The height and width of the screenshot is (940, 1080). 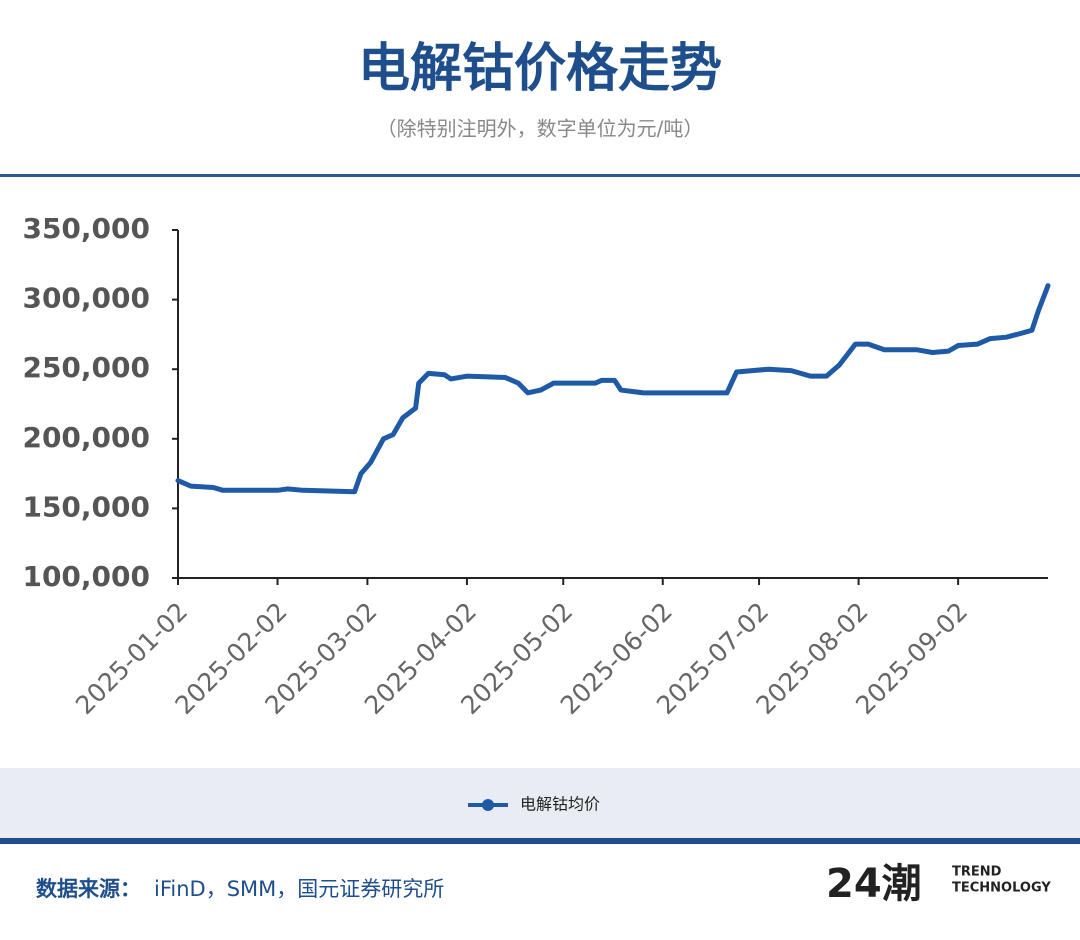 What do you see at coordinates (488, 805) in the screenshot?
I see `legend-marker` at bounding box center [488, 805].